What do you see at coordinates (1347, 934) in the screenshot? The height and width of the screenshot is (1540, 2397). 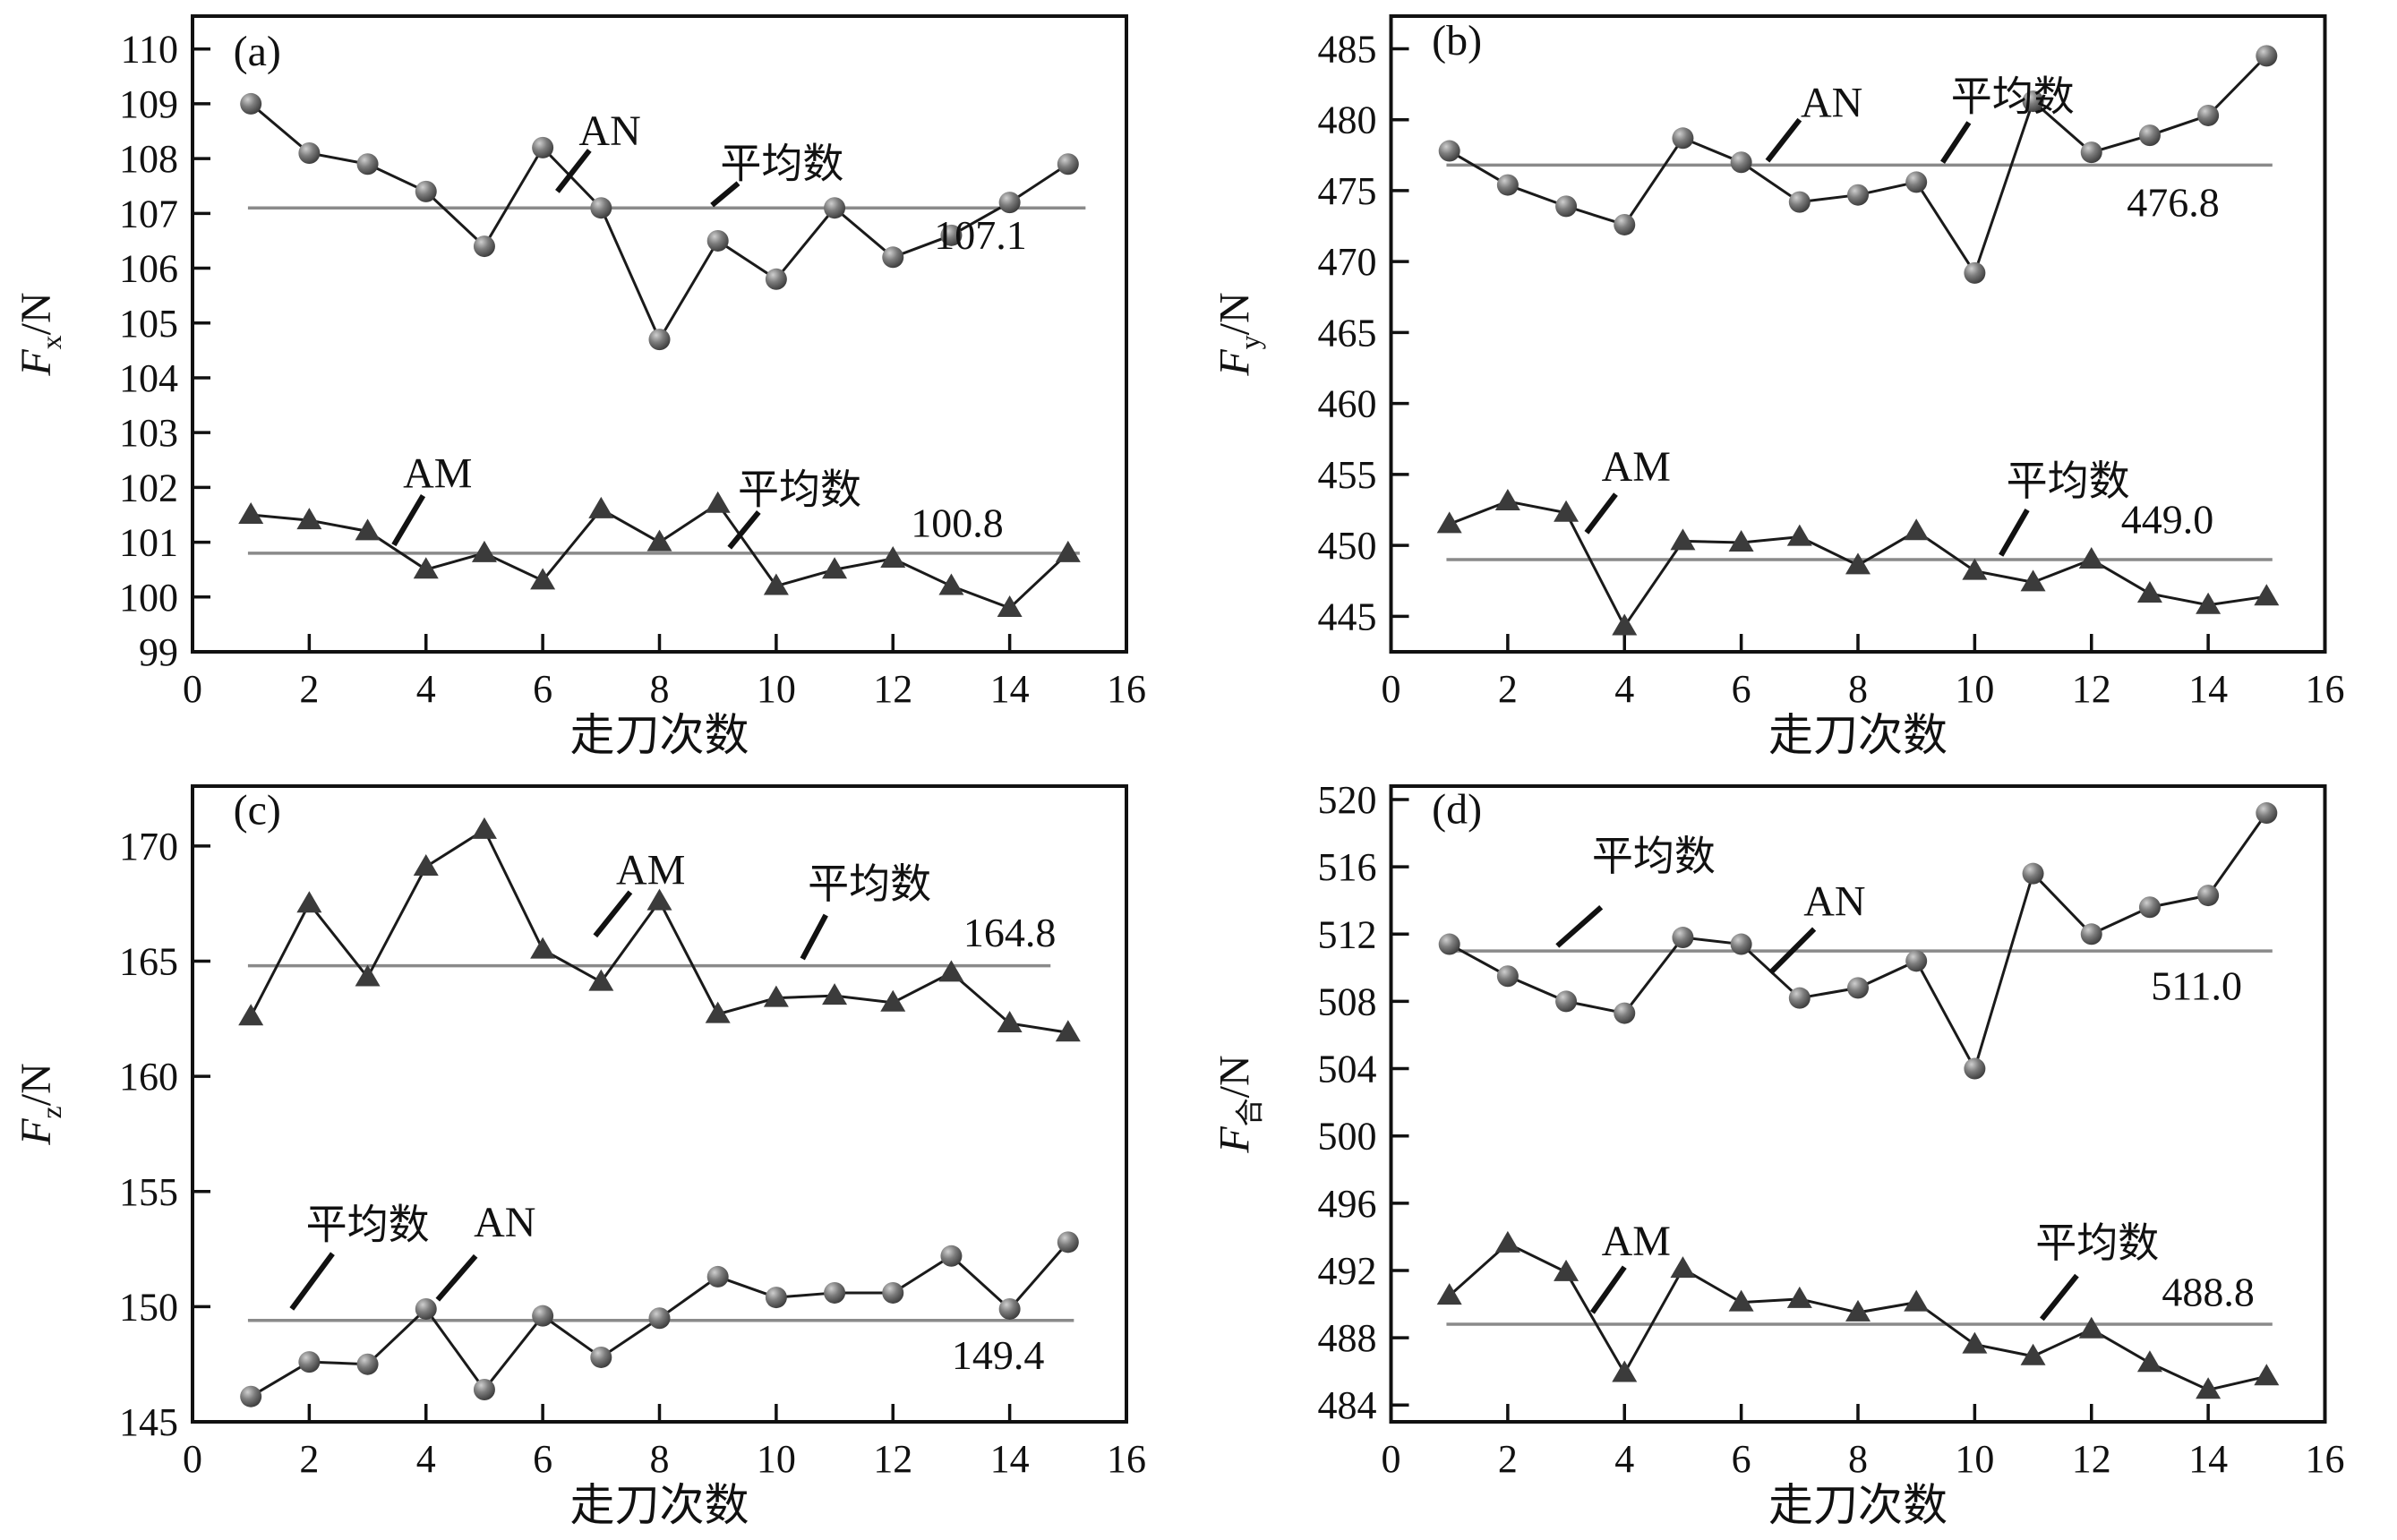 I see `y-axis-tick-label: 512` at bounding box center [1347, 934].